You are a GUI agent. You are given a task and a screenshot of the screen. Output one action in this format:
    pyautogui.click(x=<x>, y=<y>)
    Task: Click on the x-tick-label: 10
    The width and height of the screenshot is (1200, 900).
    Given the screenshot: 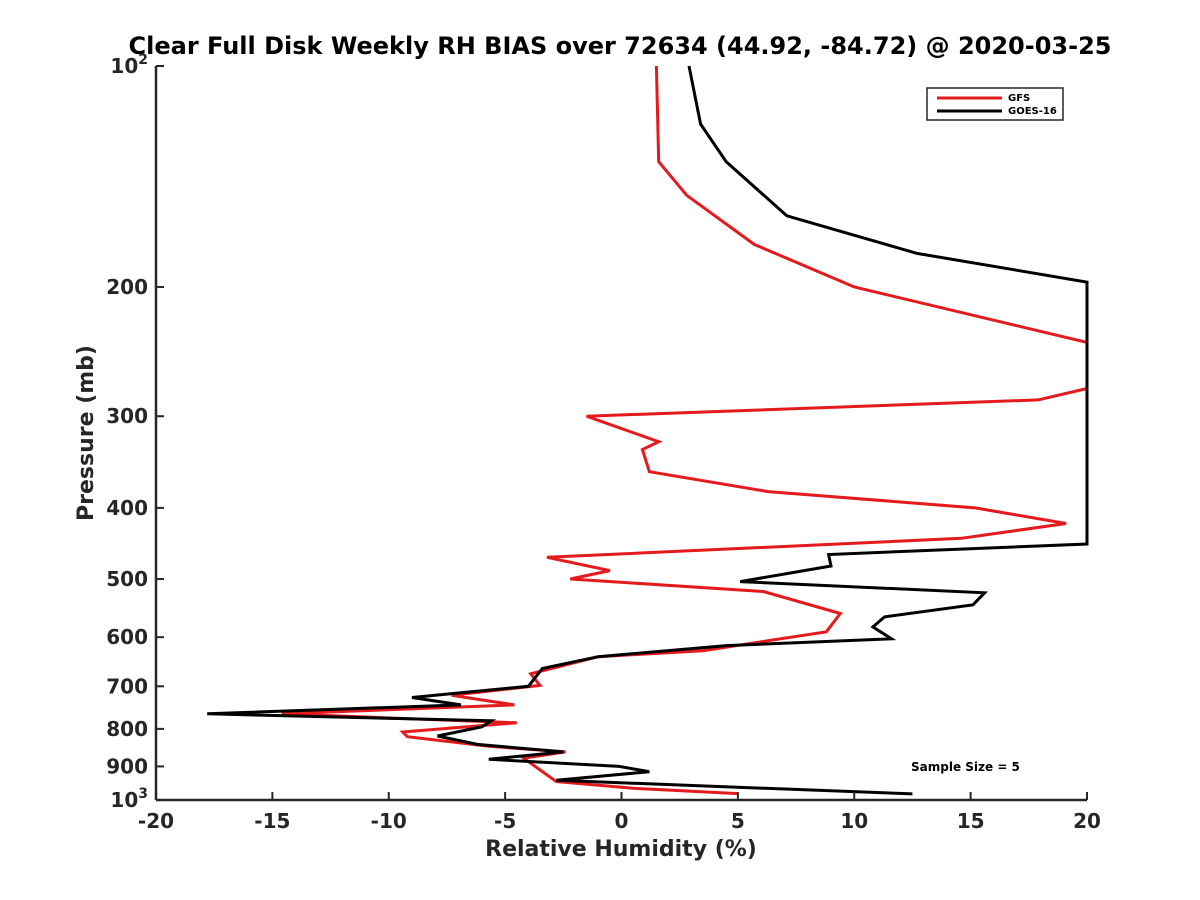 What is the action you would take?
    pyautogui.click(x=854, y=821)
    